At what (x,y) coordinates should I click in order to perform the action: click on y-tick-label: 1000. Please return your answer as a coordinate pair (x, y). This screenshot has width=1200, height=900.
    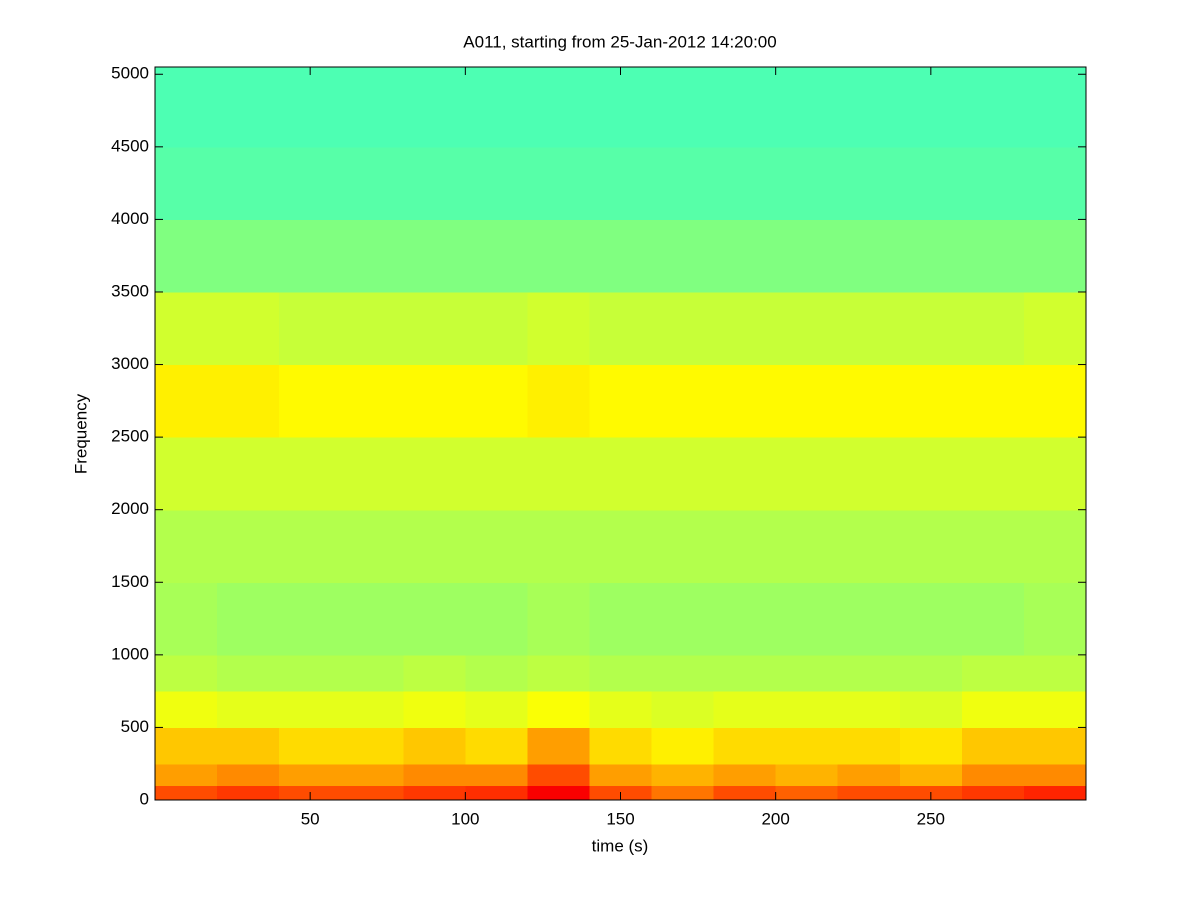
    Looking at the image, I should click on (130, 653).